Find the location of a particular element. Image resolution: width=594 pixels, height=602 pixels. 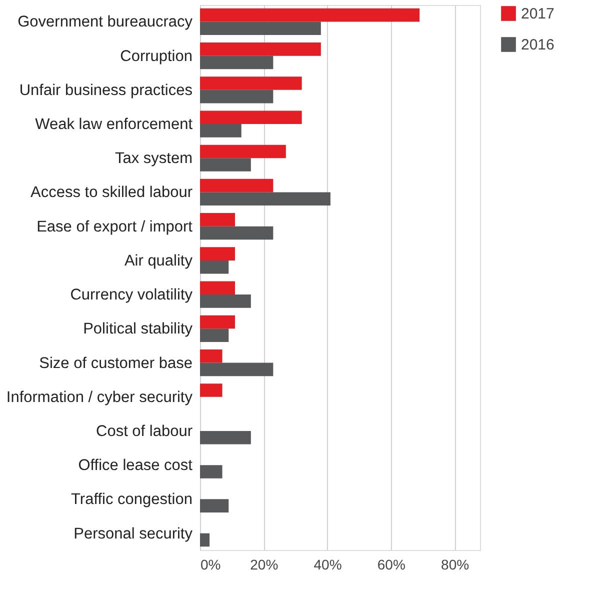

y-tick-label: Currency volatility is located at coordinates (131, 295).